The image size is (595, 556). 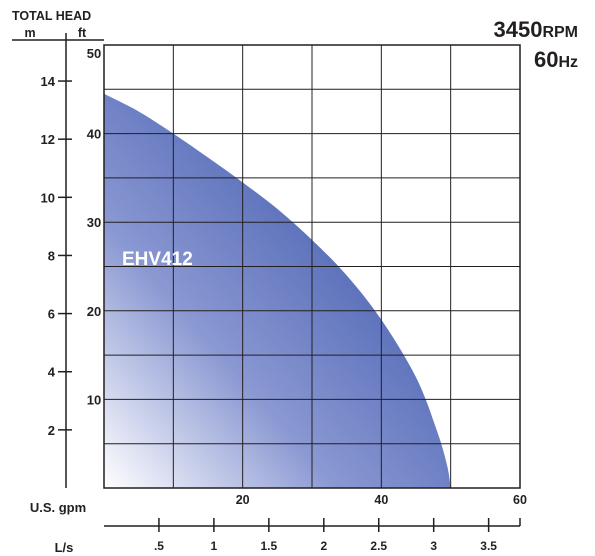 What do you see at coordinates (243, 500) in the screenshot?
I see `gpm-tick-label: 20` at bounding box center [243, 500].